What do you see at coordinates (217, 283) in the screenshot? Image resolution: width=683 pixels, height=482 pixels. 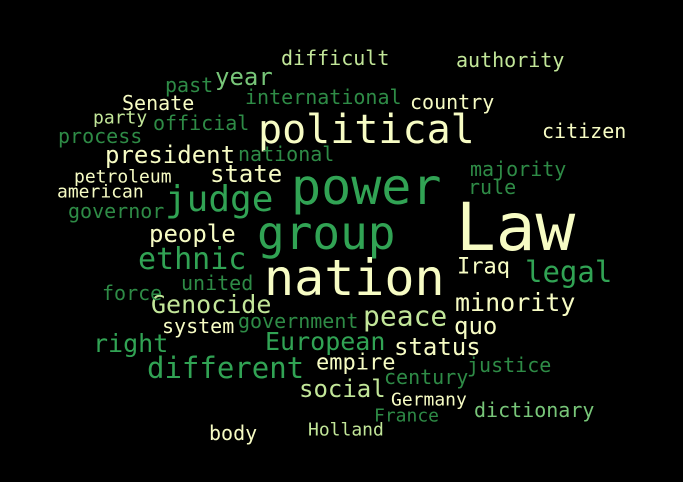 I see `word-united: united` at bounding box center [217, 283].